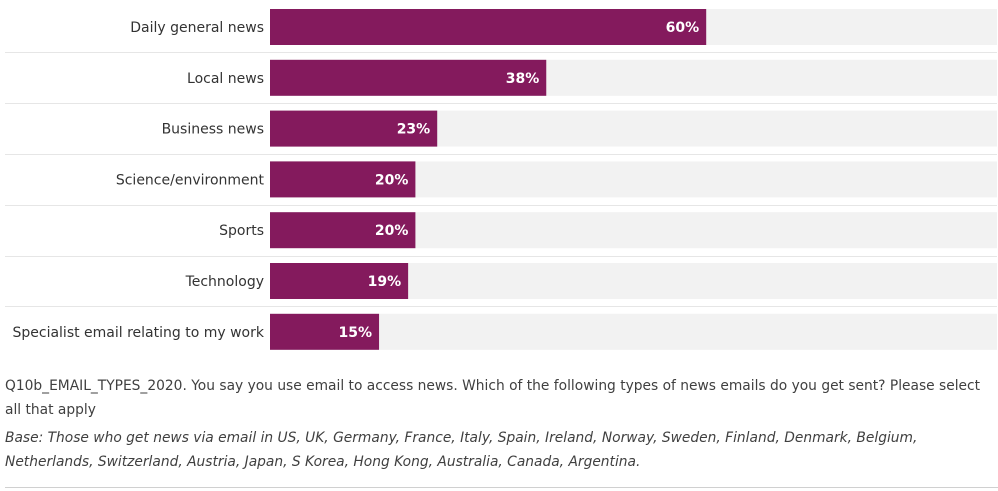  I want to click on value-label: 38%, so click(523, 79).